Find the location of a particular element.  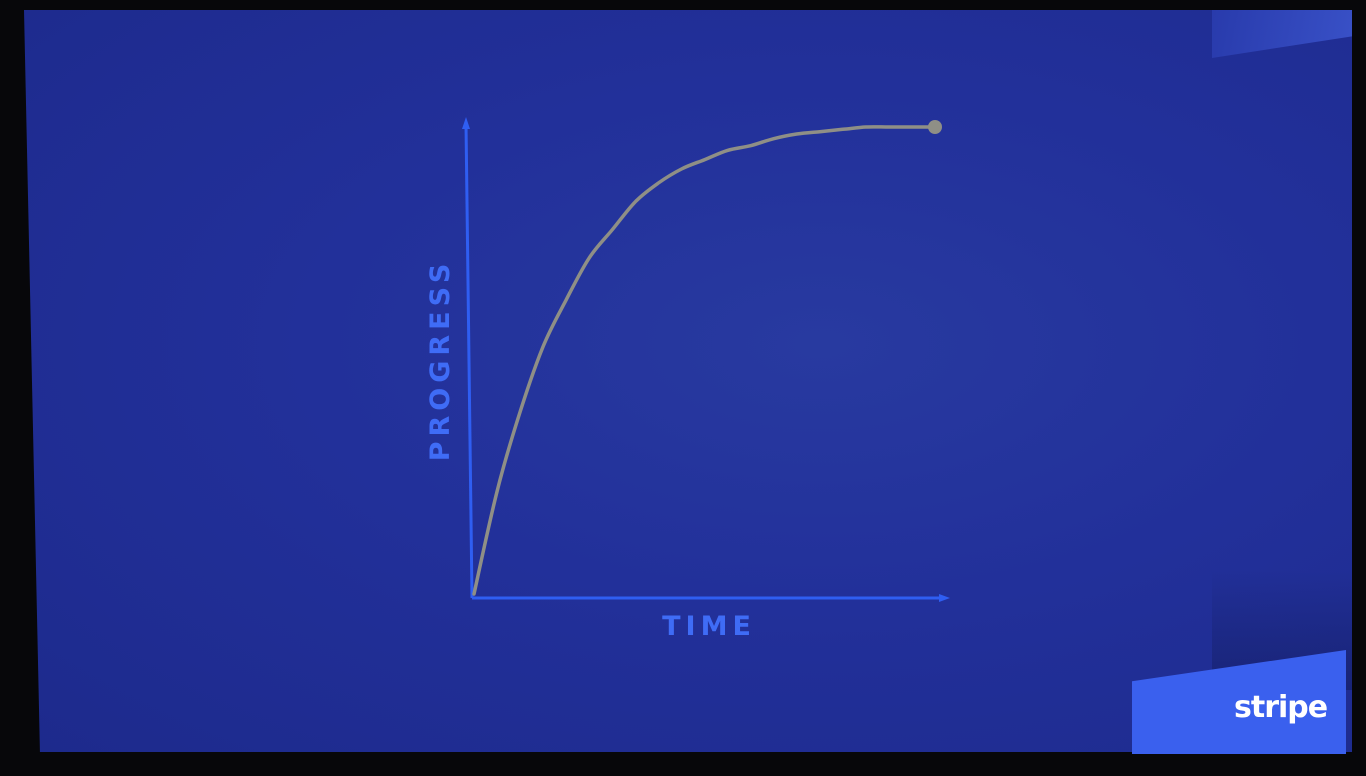

y-axis-arrow is located at coordinates (466, 123).